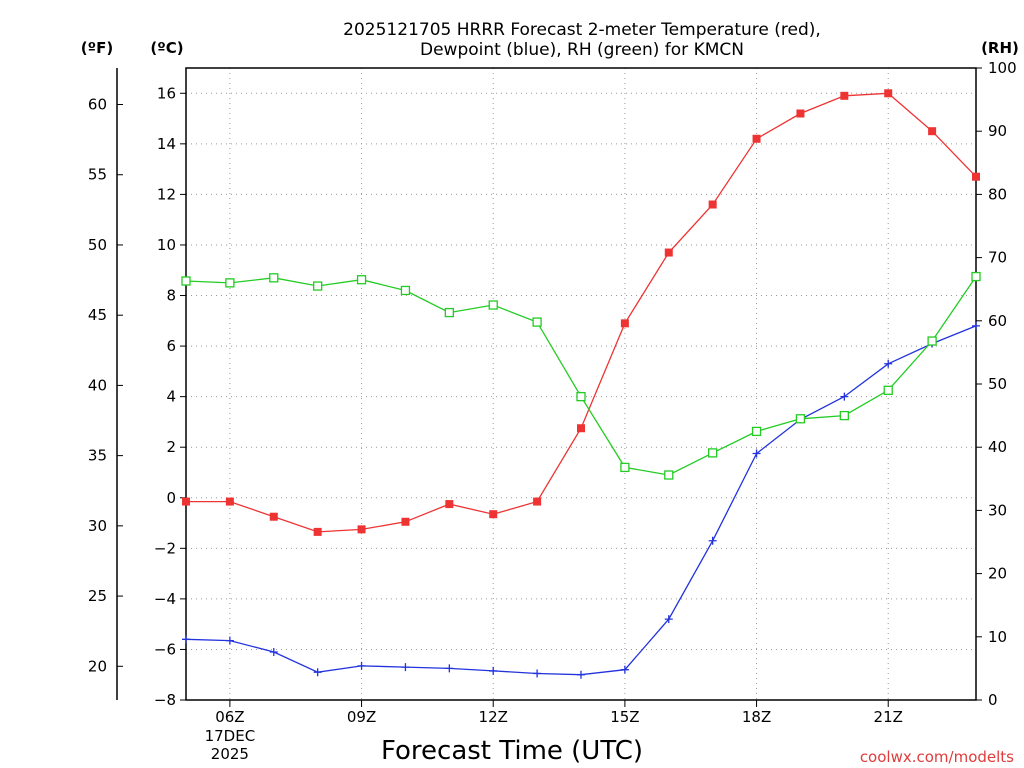 The height and width of the screenshot is (768, 1024). What do you see at coordinates (97, 48) in the screenshot?
I see `fahrenheit-axis-unit: (ºF)` at bounding box center [97, 48].